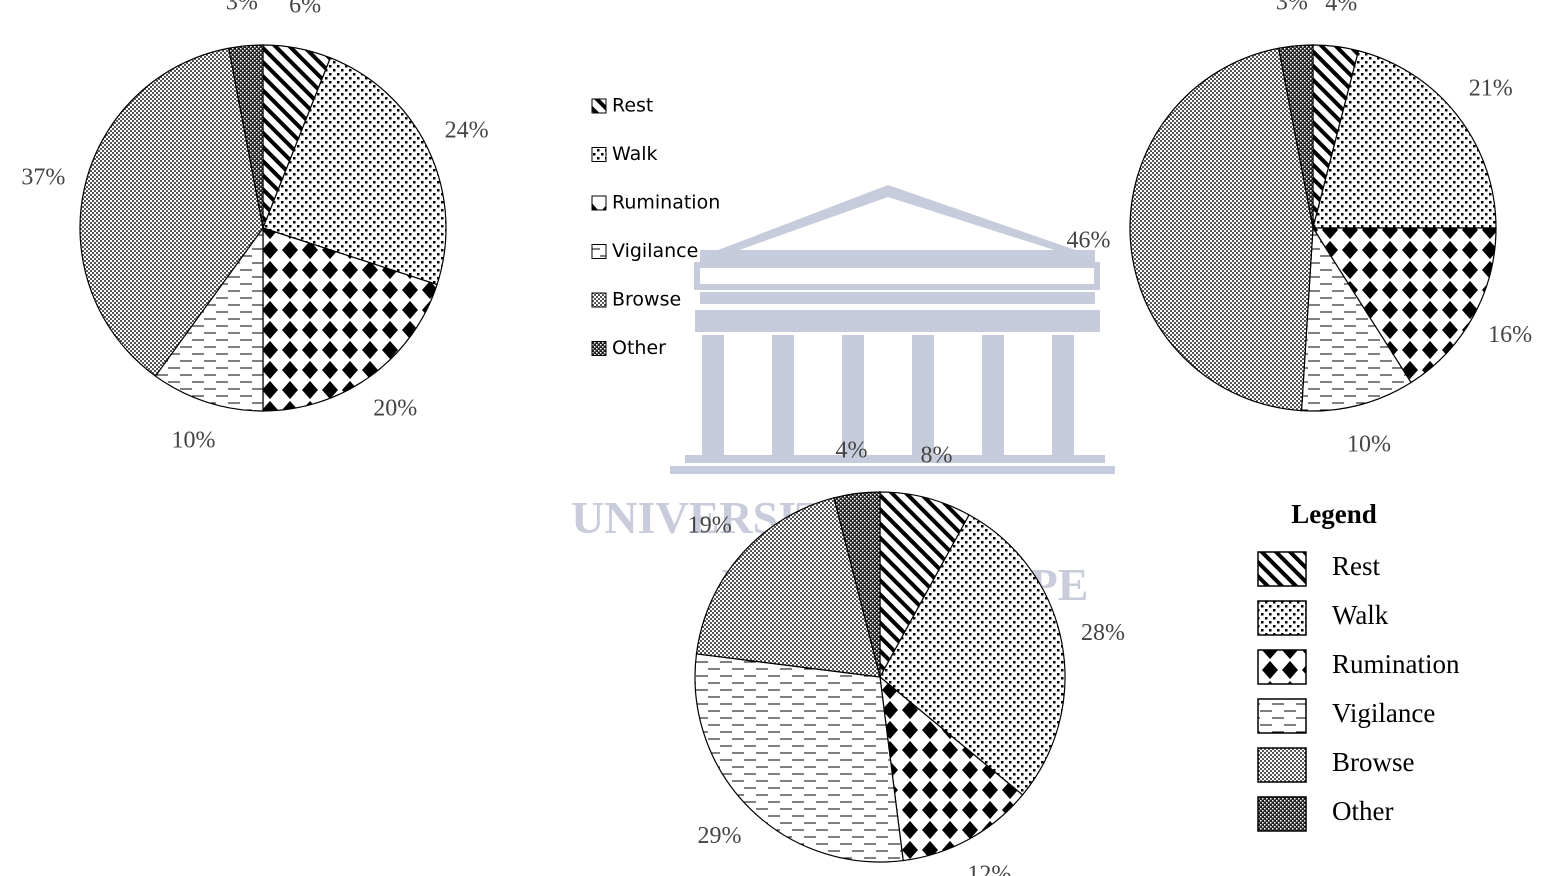 Image resolution: width=1542 pixels, height=876 pixels. I want to click on data-label: 24%, so click(467, 131).